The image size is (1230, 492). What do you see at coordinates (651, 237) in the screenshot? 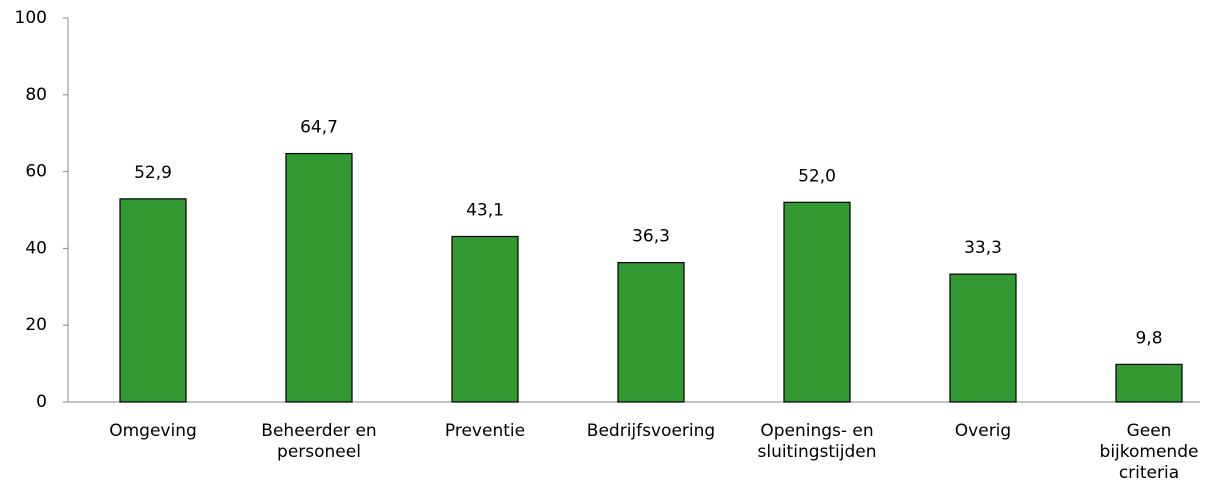
I see `value-label: 36,3` at bounding box center [651, 237].